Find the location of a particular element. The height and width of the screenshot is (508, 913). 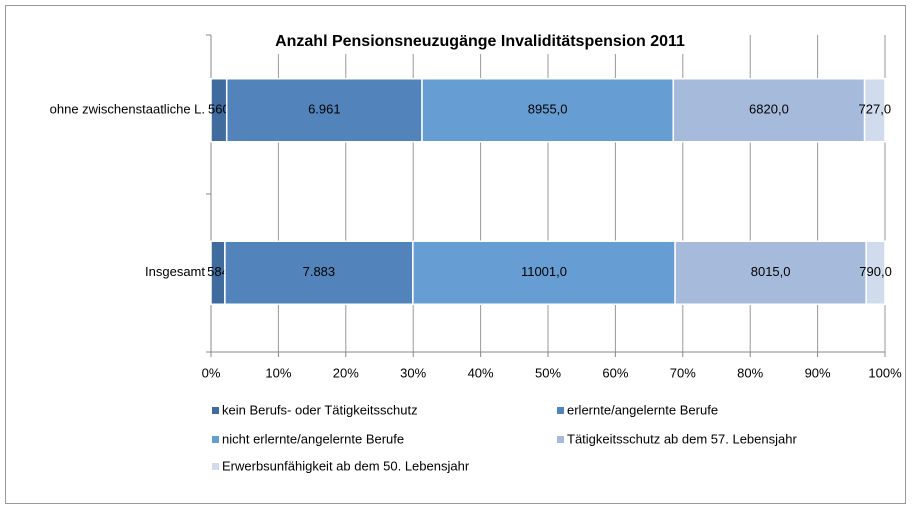

title-background is located at coordinates (478, 41).